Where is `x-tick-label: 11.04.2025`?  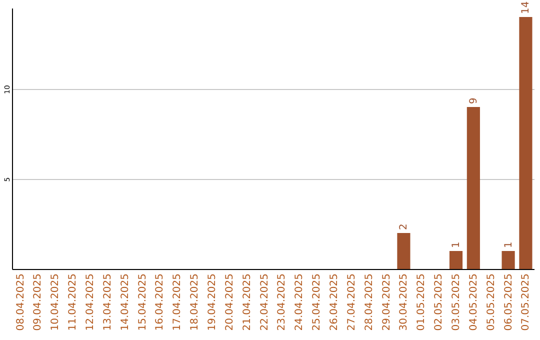
x-tick-label: 11.04.2025 is located at coordinates (73, 302).